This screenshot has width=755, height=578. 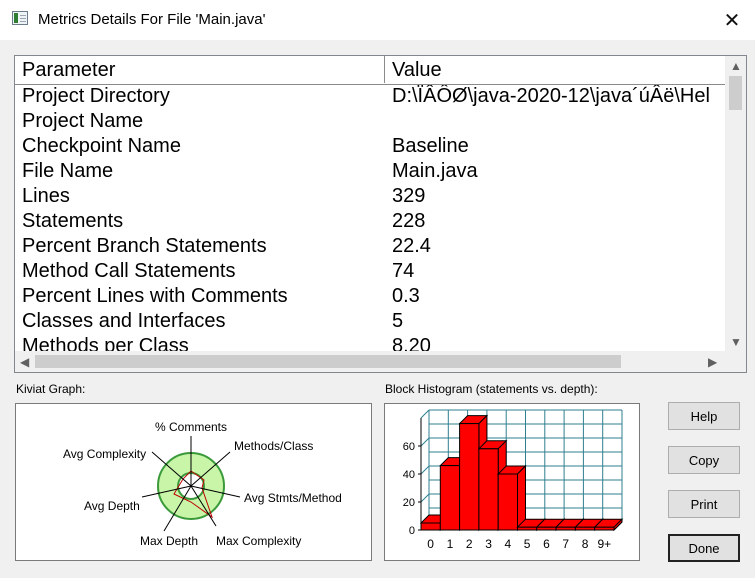 What do you see at coordinates (370, 247) in the screenshot?
I see `table-row: Percent Branch Statements 22.4` at bounding box center [370, 247].